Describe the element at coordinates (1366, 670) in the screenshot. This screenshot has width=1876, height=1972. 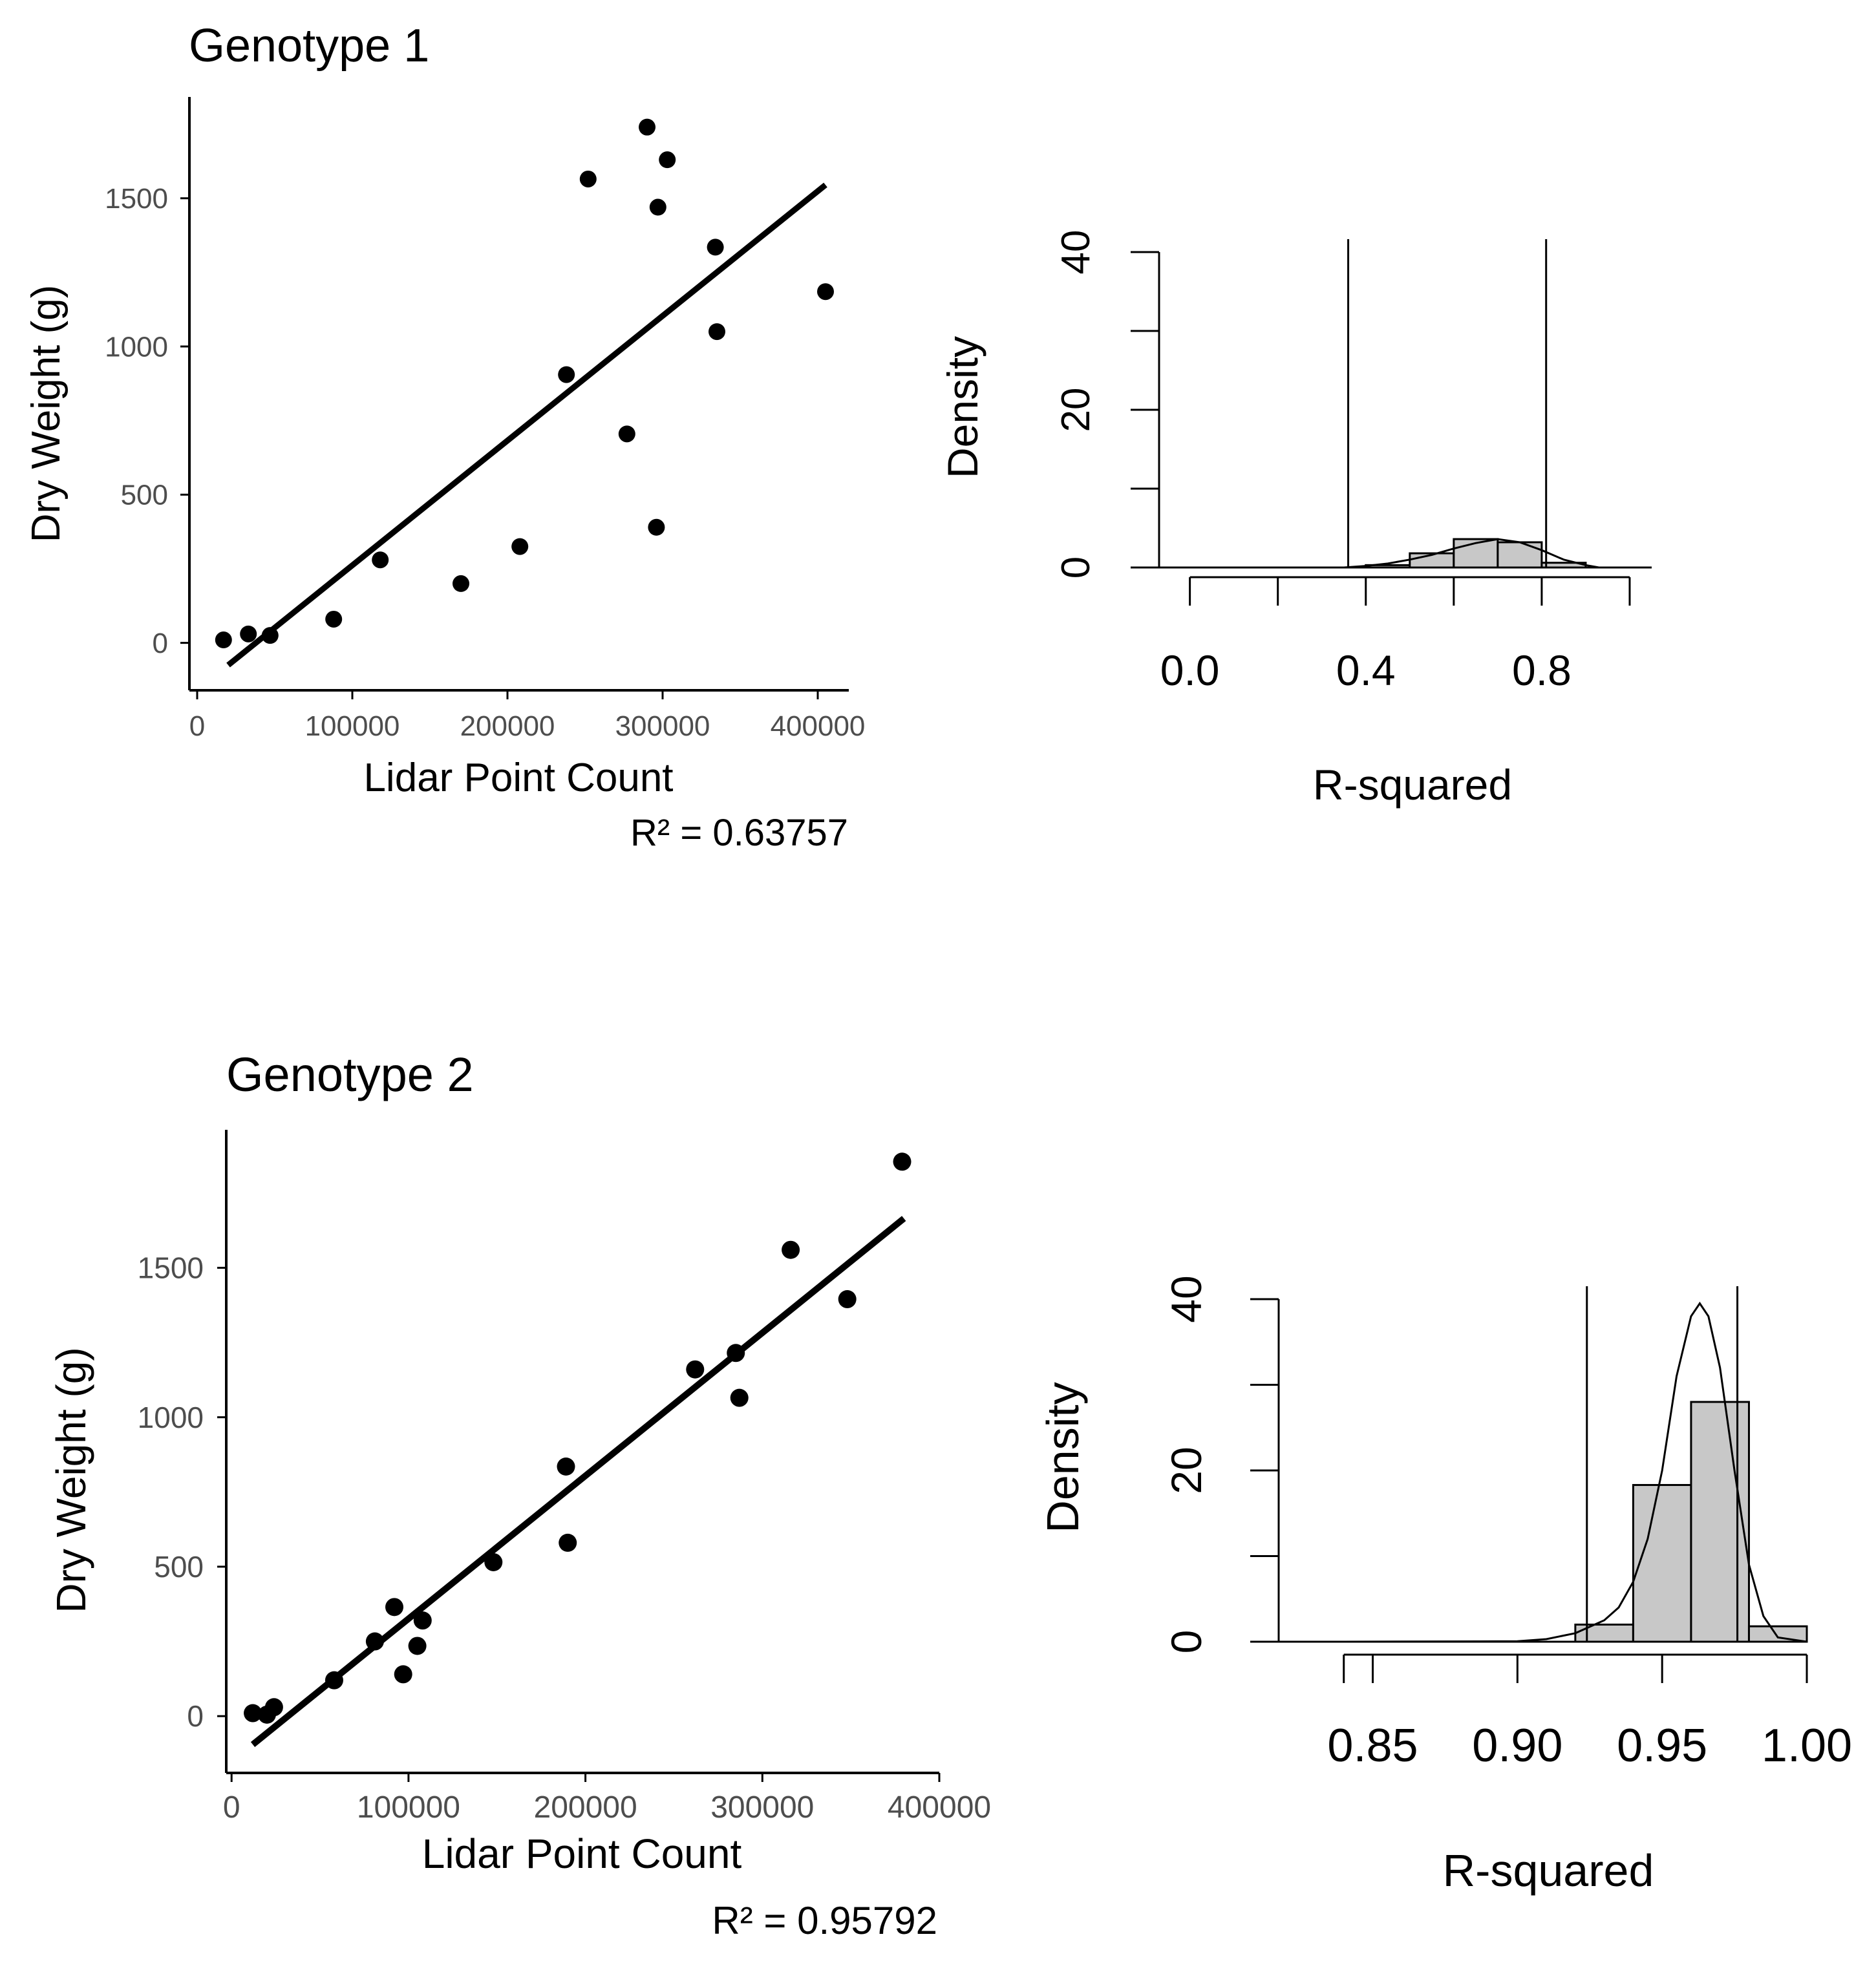
I see `x-tick-label: 0.4` at that location.